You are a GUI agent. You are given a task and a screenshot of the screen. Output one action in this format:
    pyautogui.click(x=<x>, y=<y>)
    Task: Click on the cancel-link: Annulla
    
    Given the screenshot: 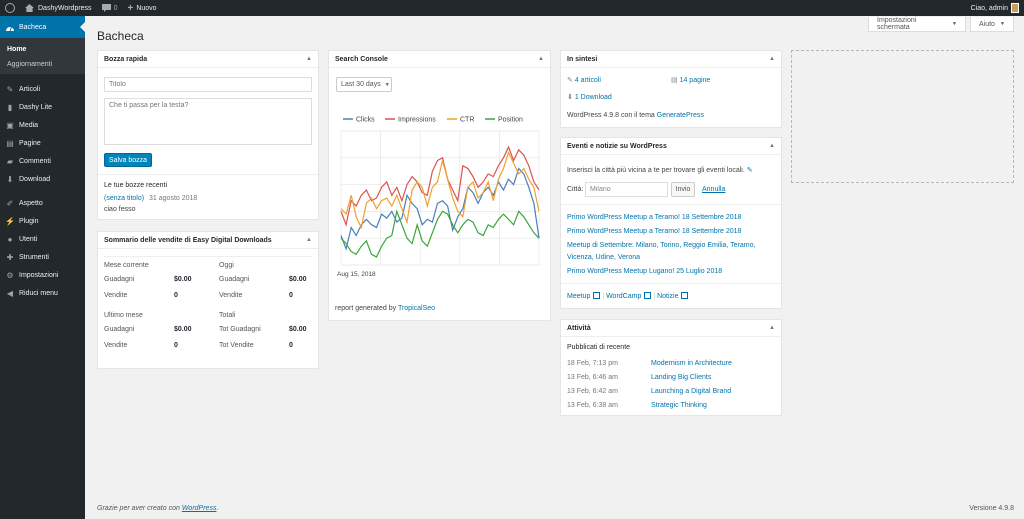 What is the action you would take?
    pyautogui.click(x=714, y=189)
    